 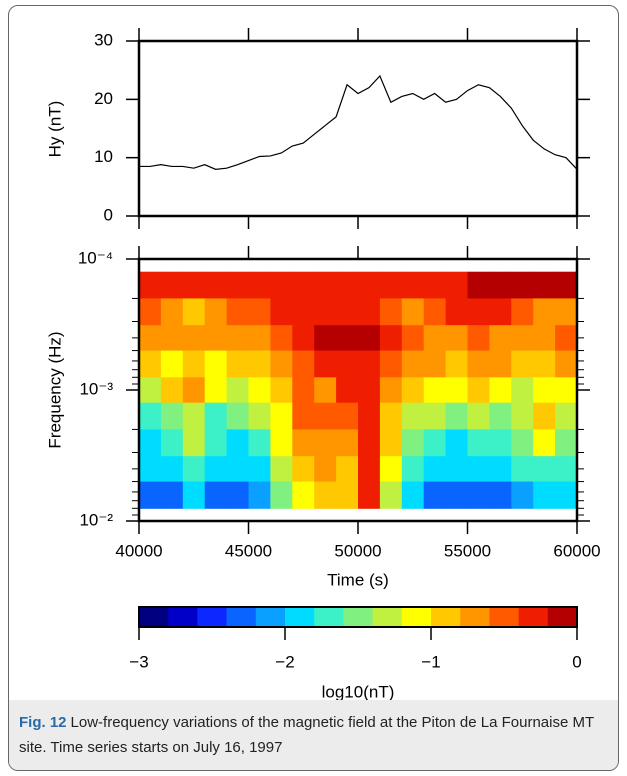 I want to click on x-tick-label: 45000, so click(x=248, y=550).